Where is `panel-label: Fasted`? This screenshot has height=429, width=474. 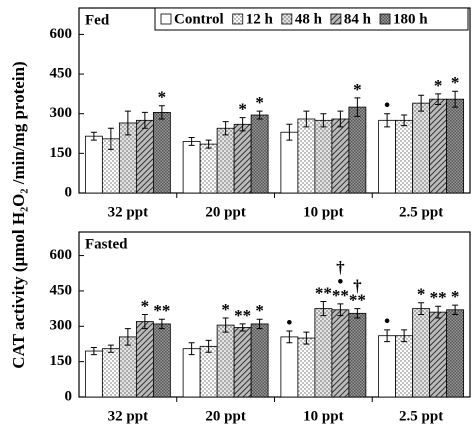 panel-label: Fasted is located at coordinates (106, 244).